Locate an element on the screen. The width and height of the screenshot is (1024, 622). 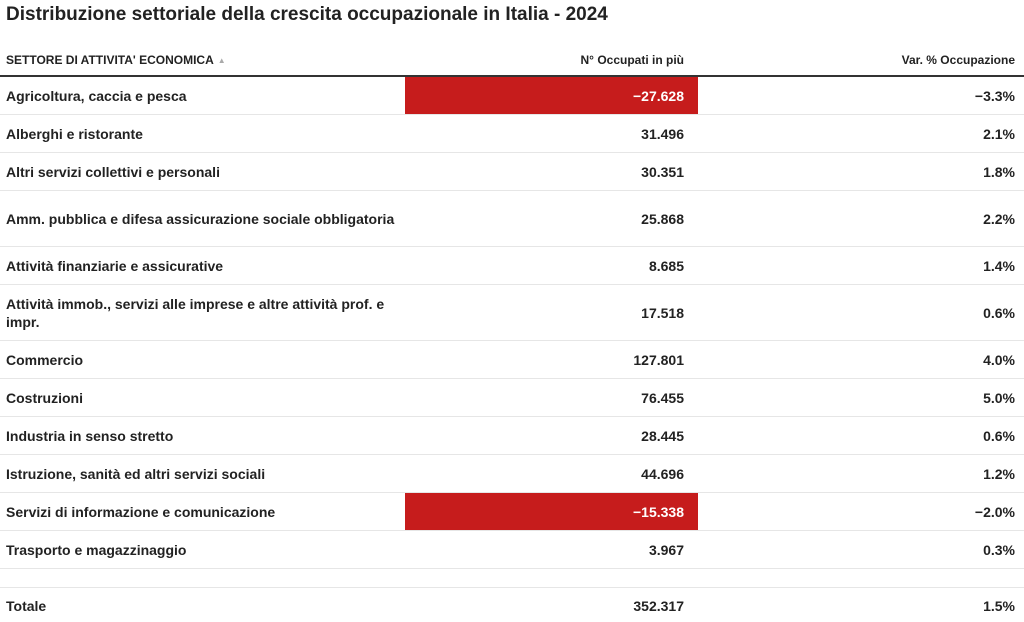
var-cell: 2.2% is located at coordinates (999, 218).